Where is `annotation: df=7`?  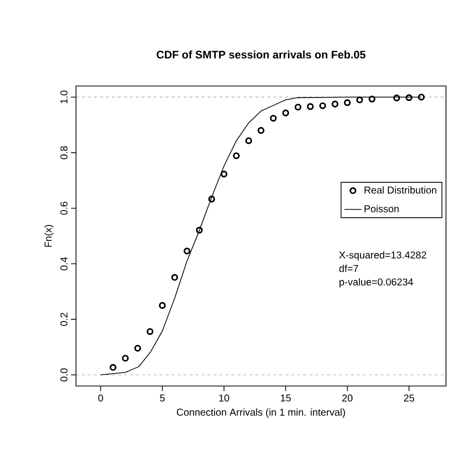
annotation: df=7 is located at coordinates (348, 268).